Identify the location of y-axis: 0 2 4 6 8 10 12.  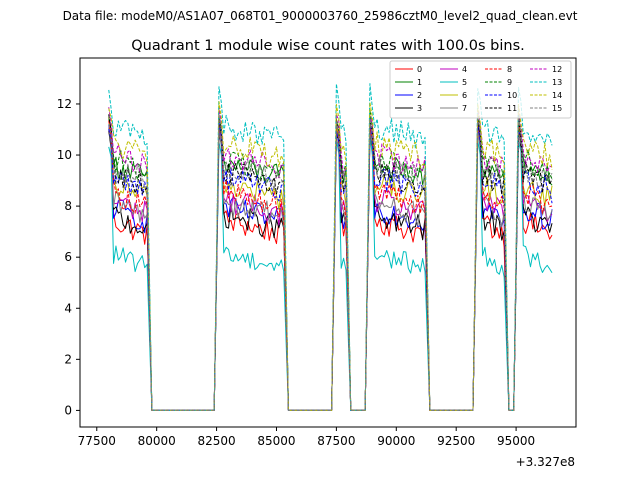
(68, 257).